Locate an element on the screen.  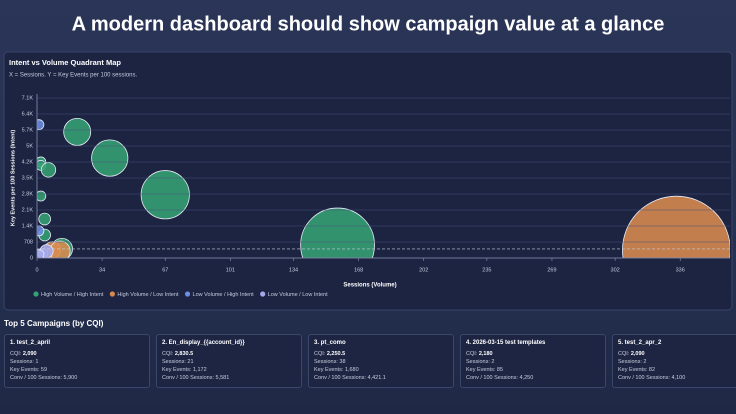
metric-value: 4,421.1 is located at coordinates (376, 378).